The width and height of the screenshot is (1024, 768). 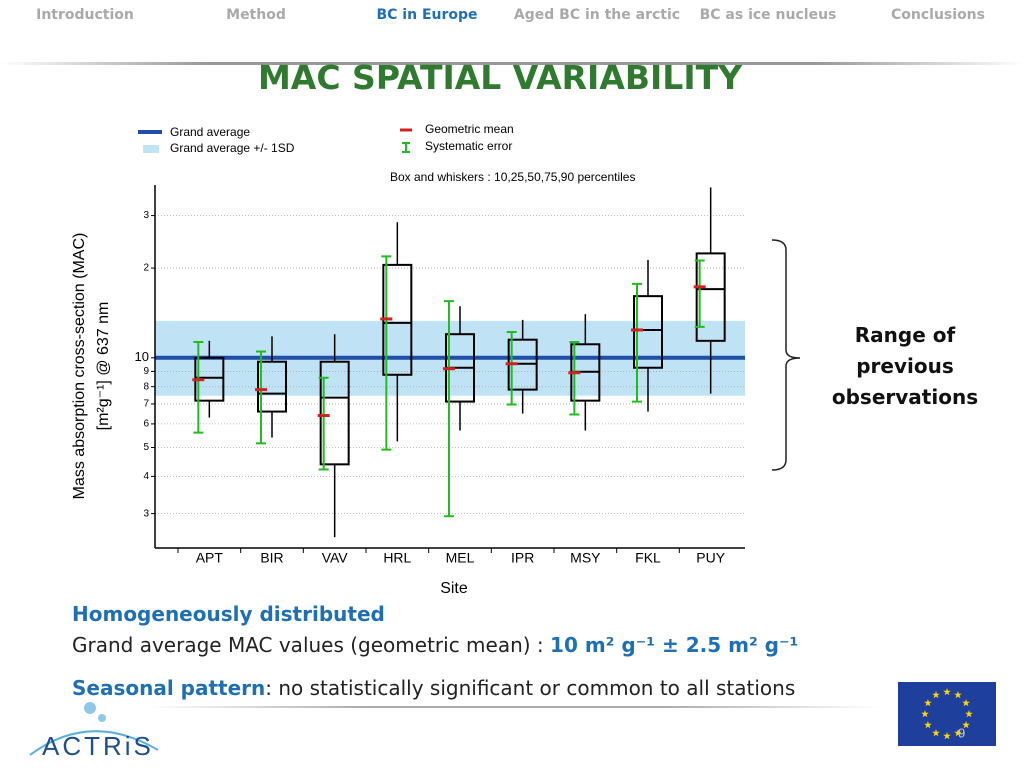 What do you see at coordinates (468, 146) in the screenshot?
I see `legend-label: Systematic error` at bounding box center [468, 146].